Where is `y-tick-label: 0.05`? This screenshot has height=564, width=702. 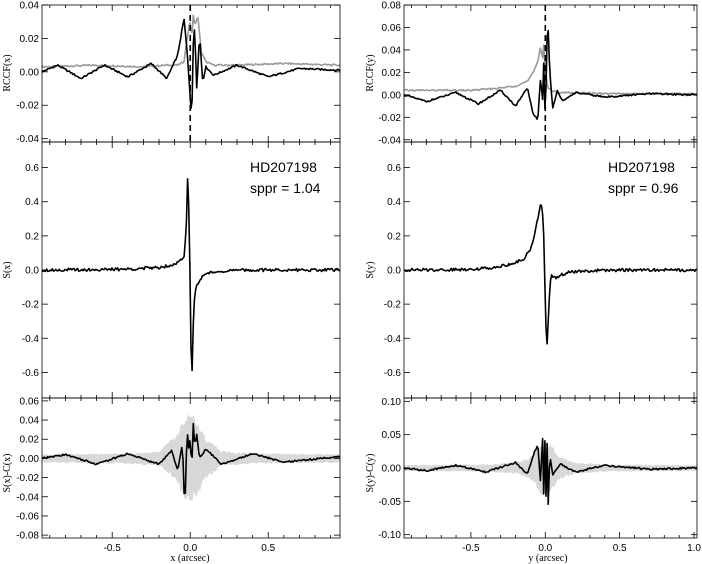
y-tick-label: 0.05 is located at coordinates (392, 435).